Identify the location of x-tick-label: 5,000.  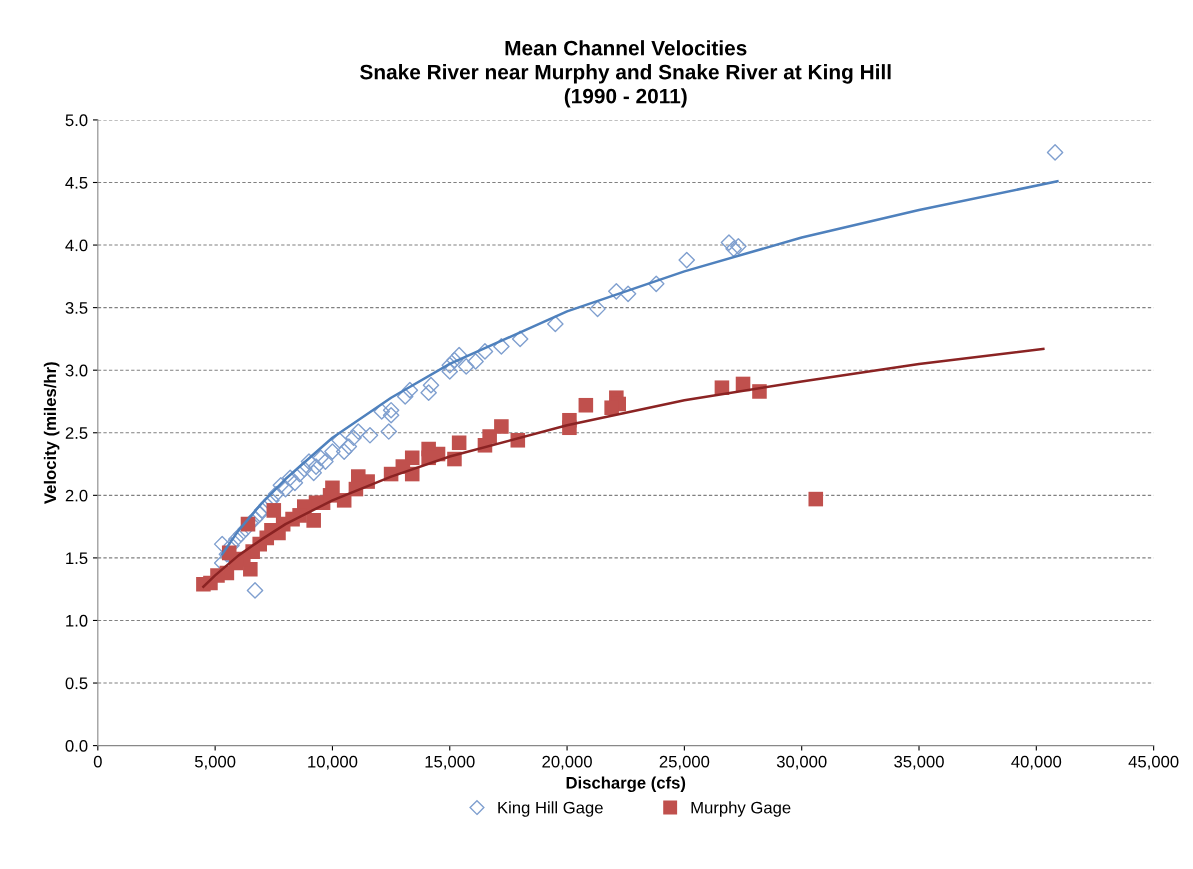
(215, 762).